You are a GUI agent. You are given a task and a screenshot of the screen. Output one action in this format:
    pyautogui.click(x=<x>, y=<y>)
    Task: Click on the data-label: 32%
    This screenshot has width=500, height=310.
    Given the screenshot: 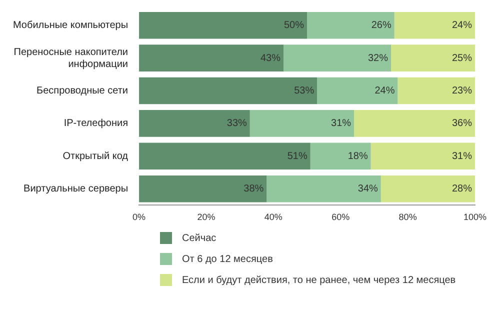 What is the action you would take?
    pyautogui.click(x=378, y=58)
    